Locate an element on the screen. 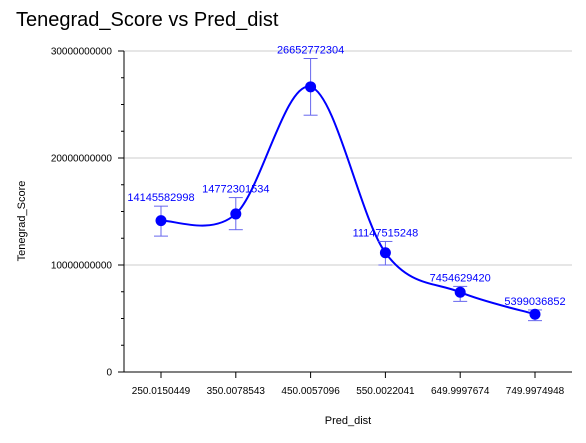  data-label: 7454629420 is located at coordinates (460, 278).